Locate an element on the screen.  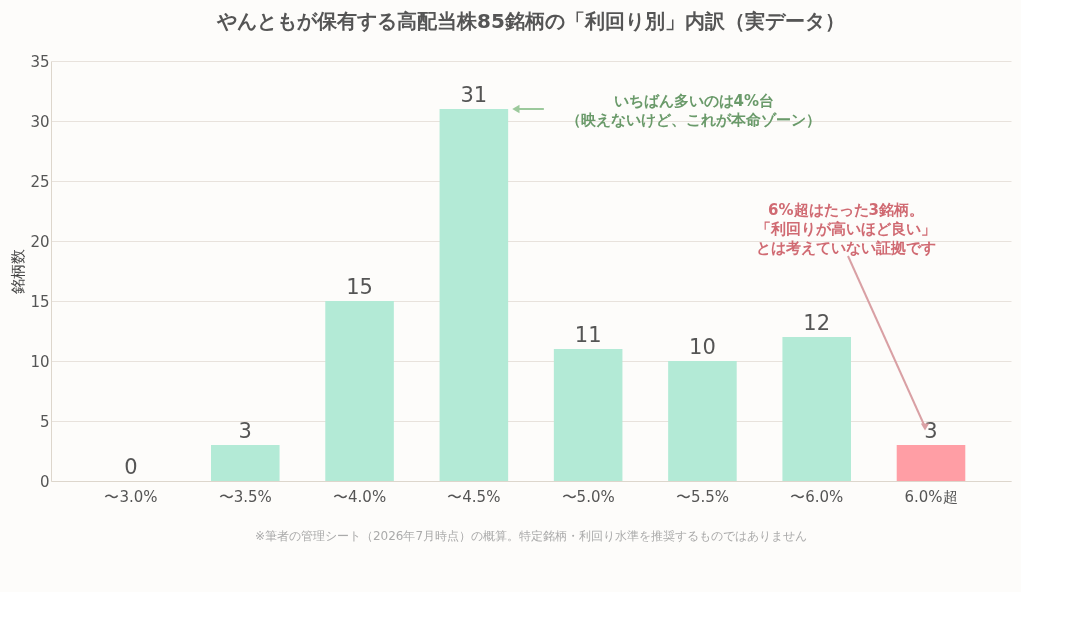
data-label: 11 is located at coordinates (588, 335).